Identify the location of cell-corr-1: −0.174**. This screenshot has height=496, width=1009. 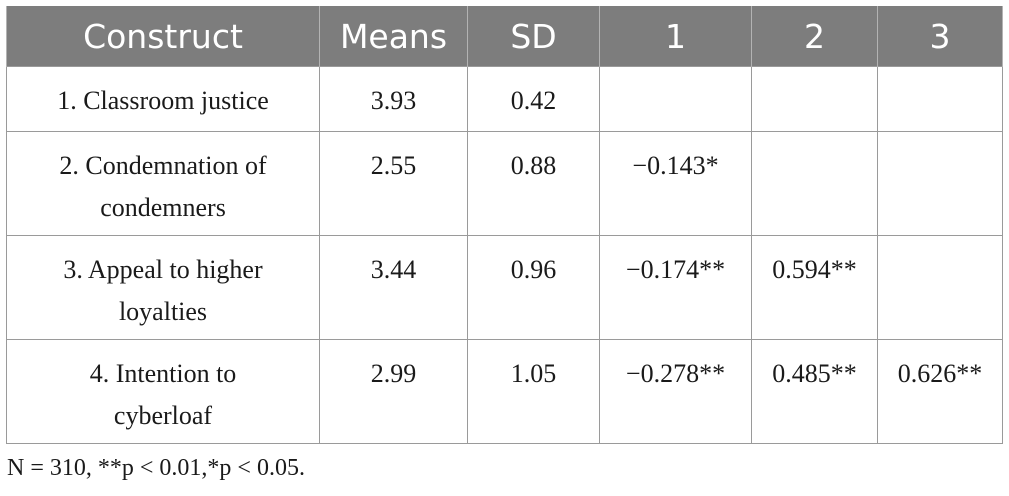
(675, 287).